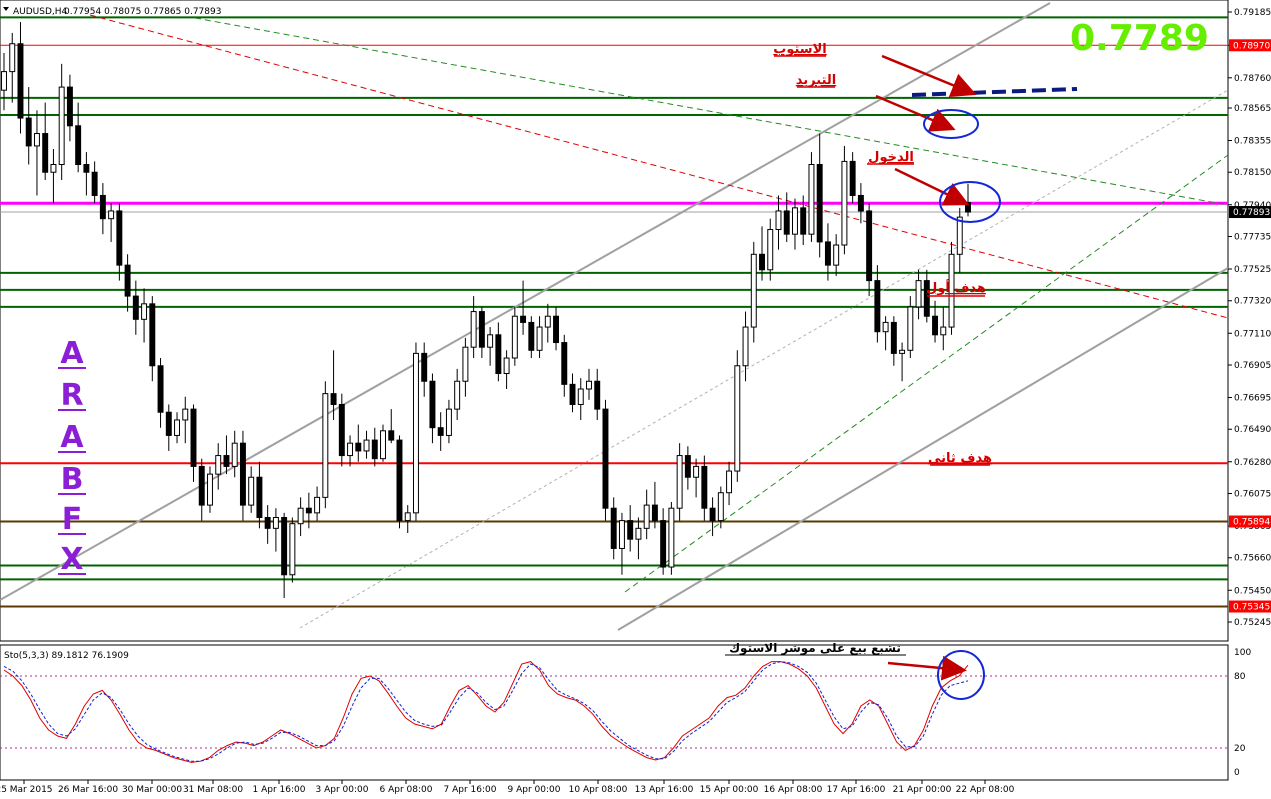 This screenshot has height=799, width=1271. Describe the element at coordinates (956, 287) in the screenshot. I see `target1-annotation: هدف أول` at that location.